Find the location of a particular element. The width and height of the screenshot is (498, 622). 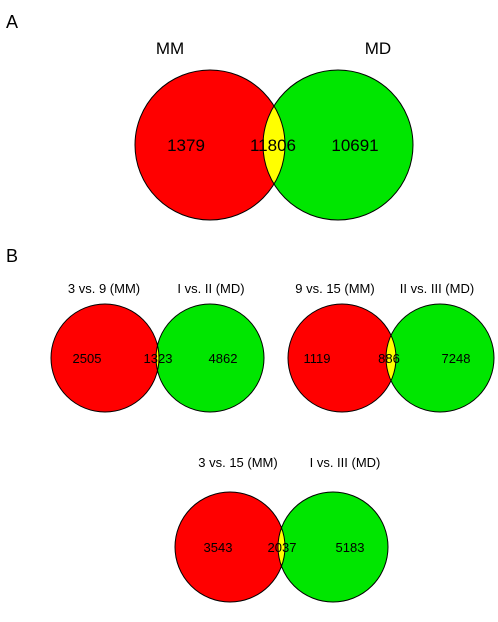

venn-b1-right-outline is located at coordinates (210, 358).